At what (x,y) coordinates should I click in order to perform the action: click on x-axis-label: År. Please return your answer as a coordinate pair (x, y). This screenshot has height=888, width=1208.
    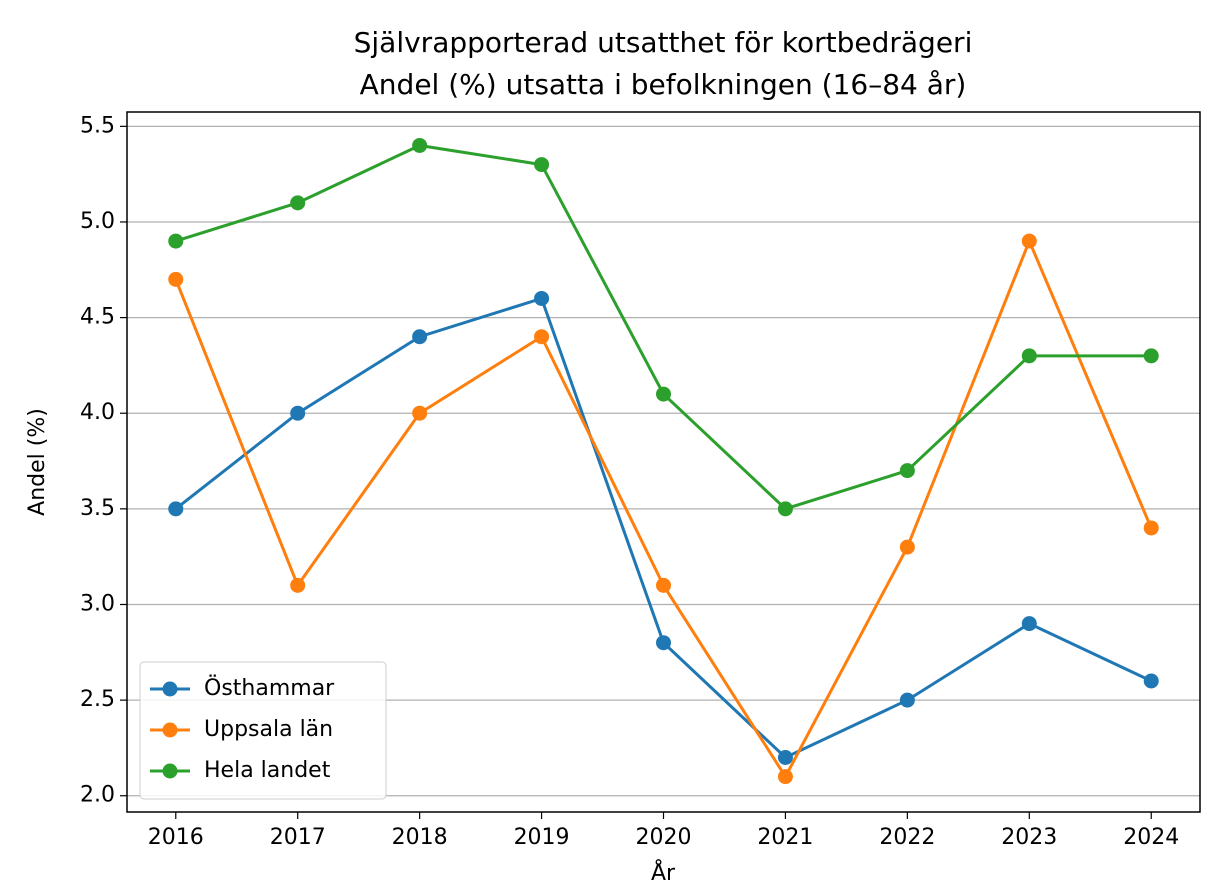
    Looking at the image, I should click on (663, 872).